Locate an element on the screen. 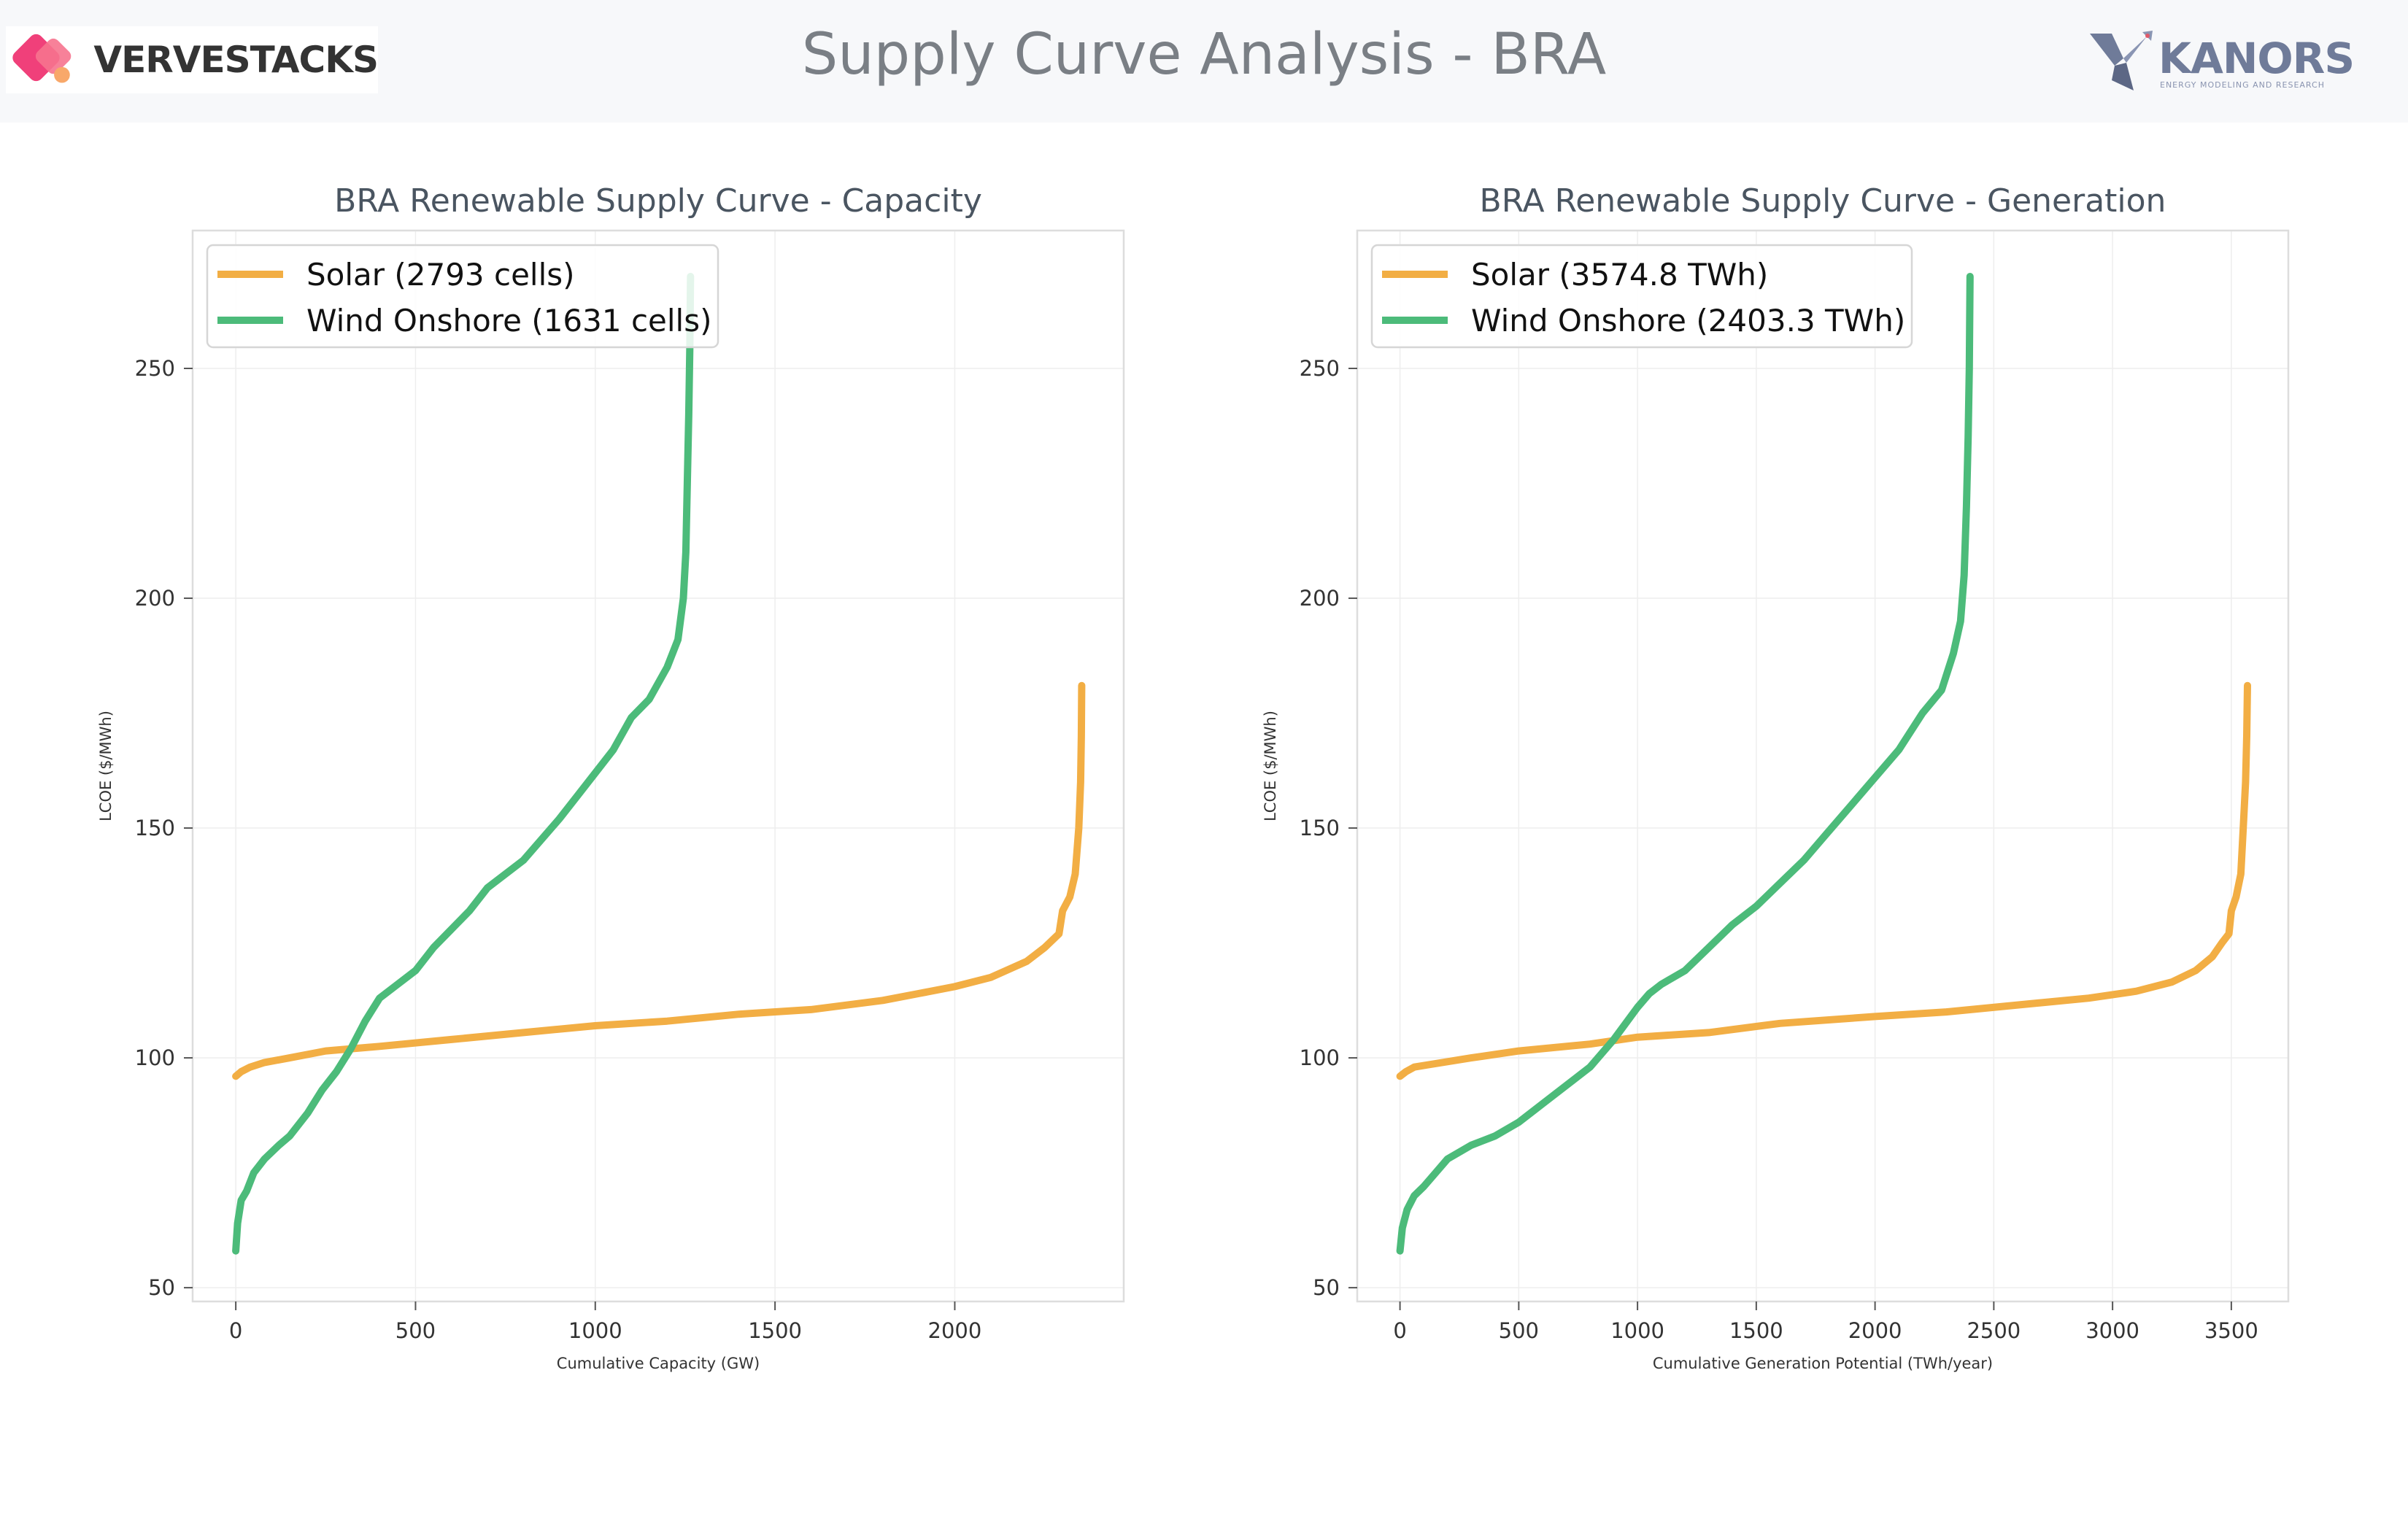 This screenshot has width=2408, height=1532. legend-label-solar: Solar (3574.8 TWh) is located at coordinates (1619, 275).